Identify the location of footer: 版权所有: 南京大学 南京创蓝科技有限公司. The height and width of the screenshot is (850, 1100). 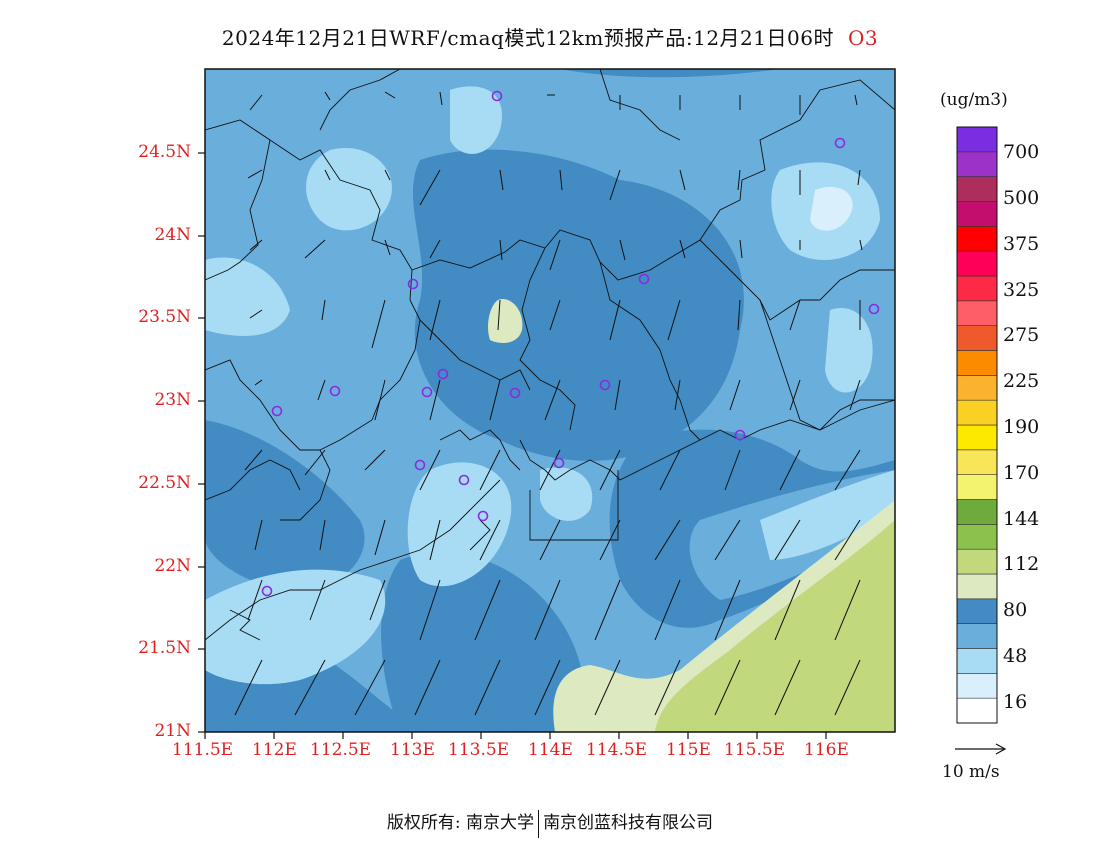
(550, 823).